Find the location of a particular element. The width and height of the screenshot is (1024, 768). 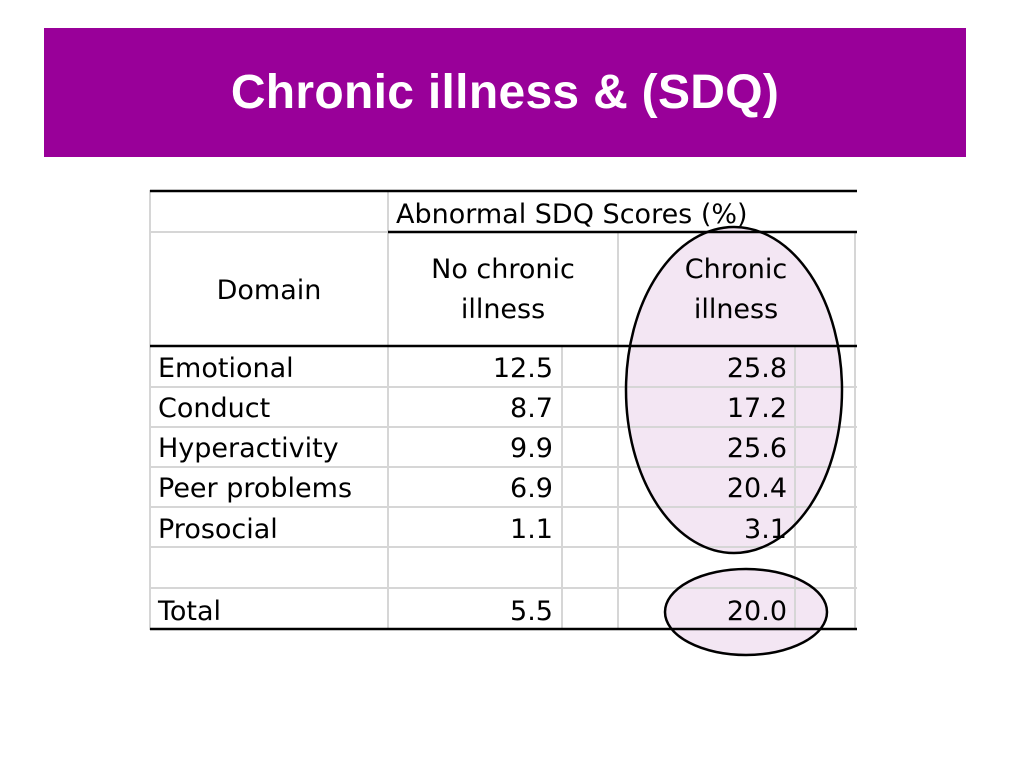

chronic-cell: 3.1 is located at coordinates (765, 529).